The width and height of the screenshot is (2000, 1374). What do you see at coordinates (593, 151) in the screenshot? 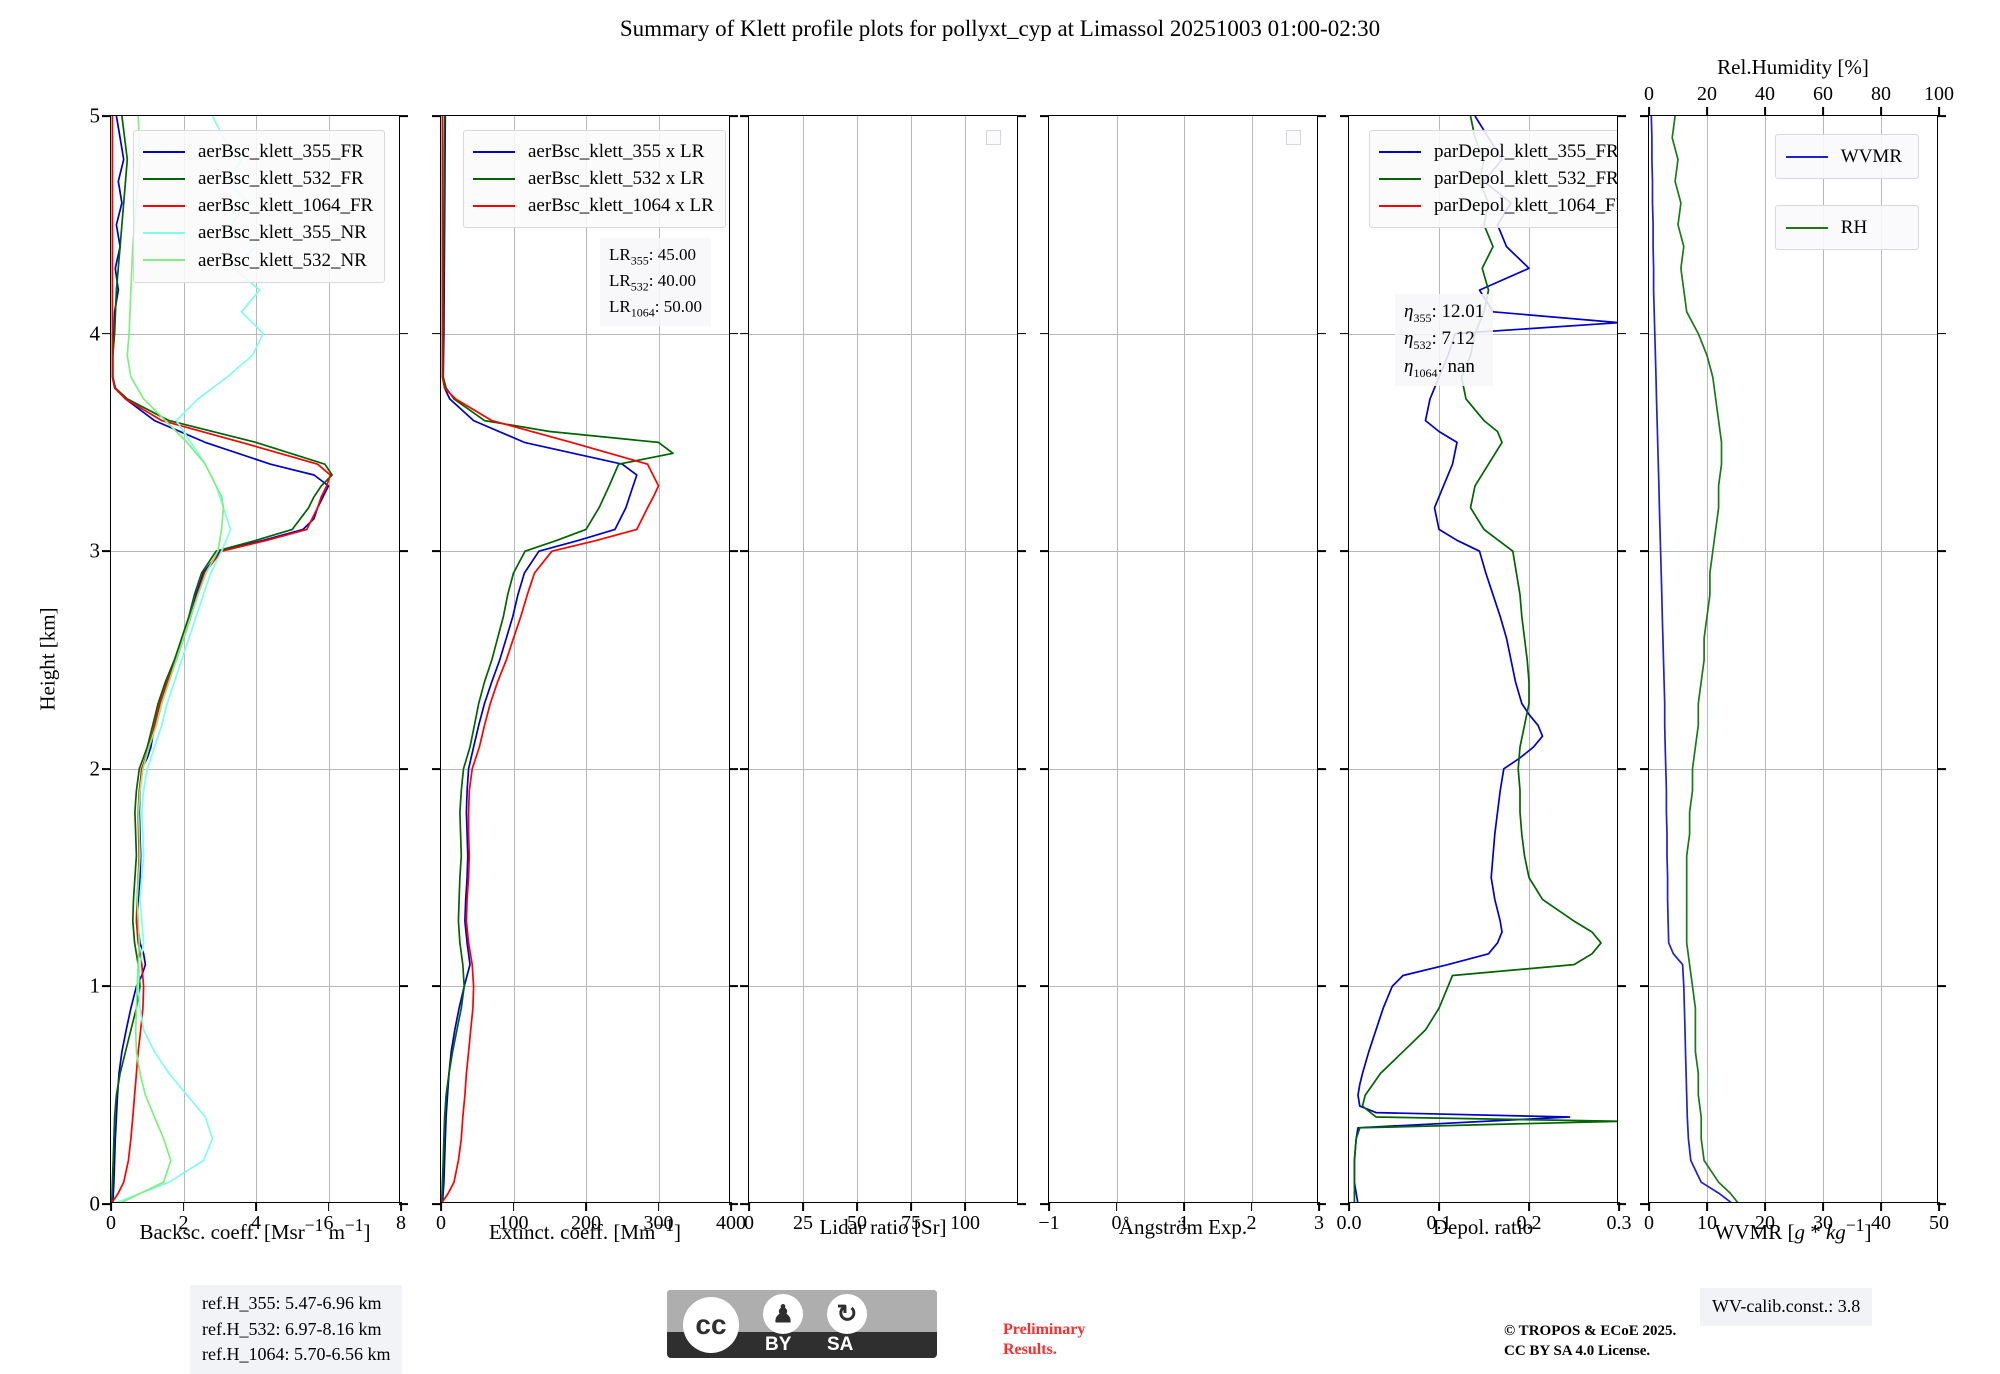
I see `legend-item: aerBsc_klett_355 x LR` at bounding box center [593, 151].